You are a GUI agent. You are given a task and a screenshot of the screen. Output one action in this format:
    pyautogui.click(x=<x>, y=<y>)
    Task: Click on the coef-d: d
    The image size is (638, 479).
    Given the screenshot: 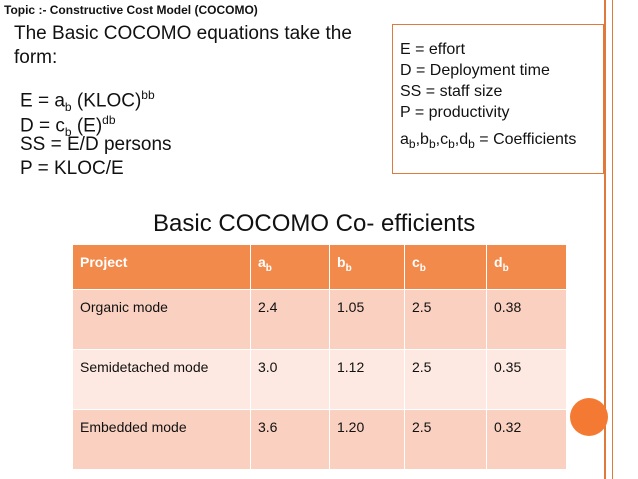 What is the action you would take?
    pyautogui.click(x=464, y=139)
    